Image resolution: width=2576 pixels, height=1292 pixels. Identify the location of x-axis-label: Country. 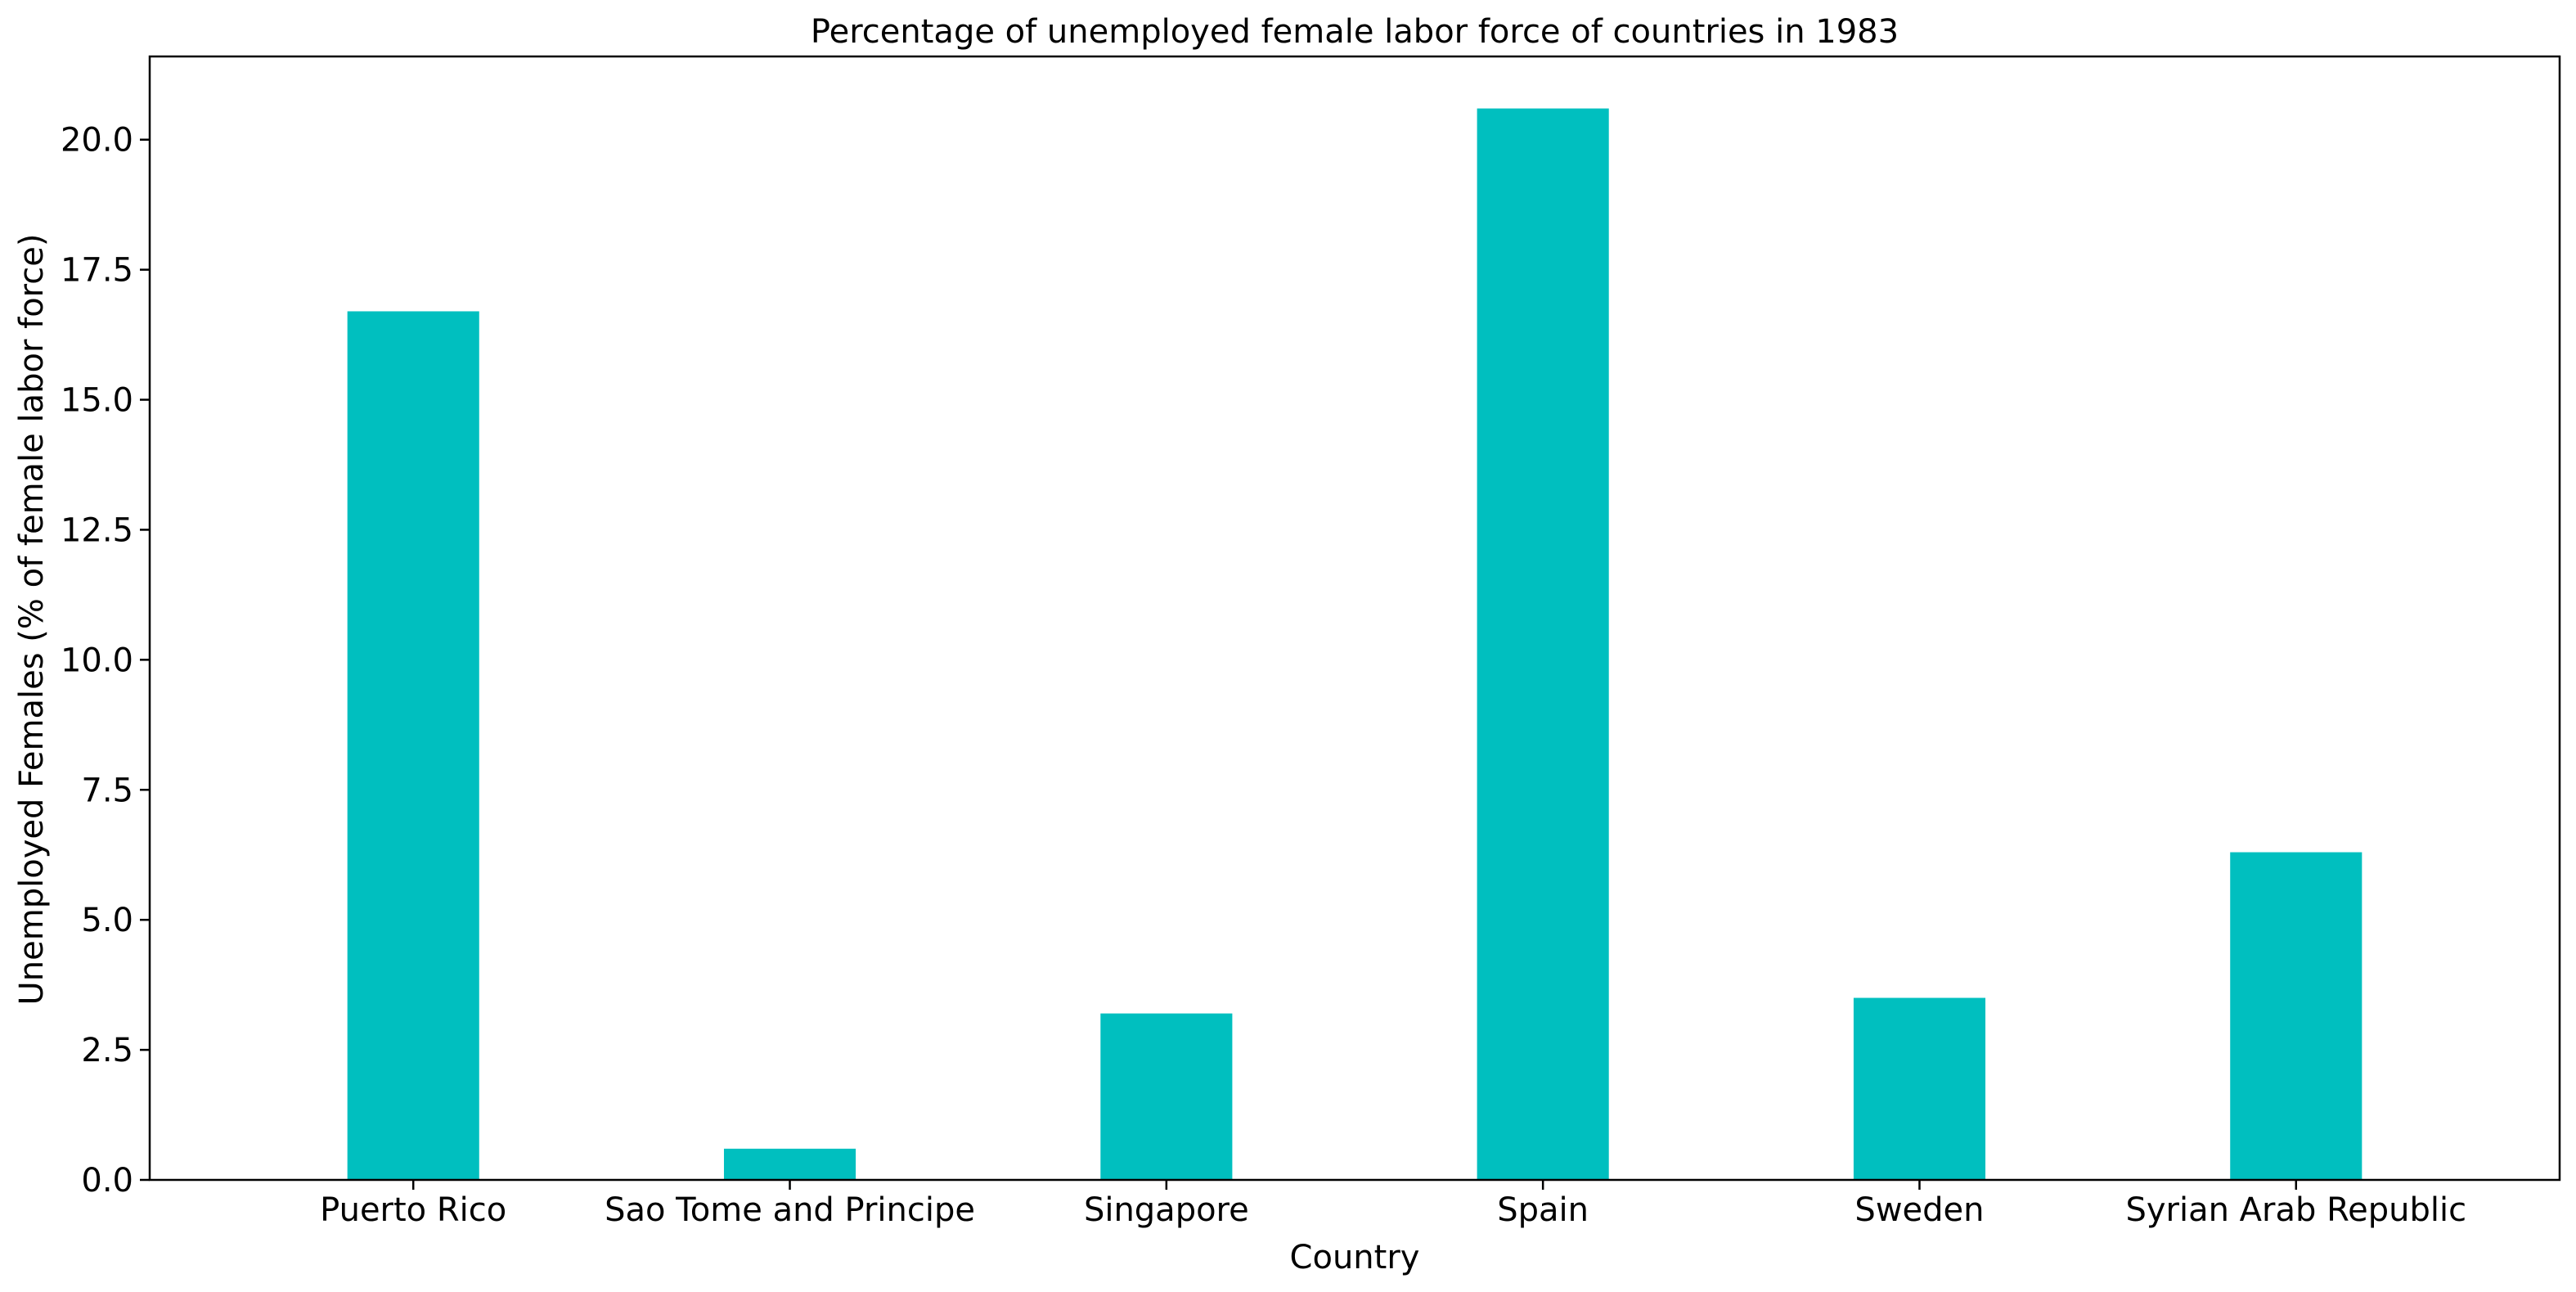
(1355, 1257).